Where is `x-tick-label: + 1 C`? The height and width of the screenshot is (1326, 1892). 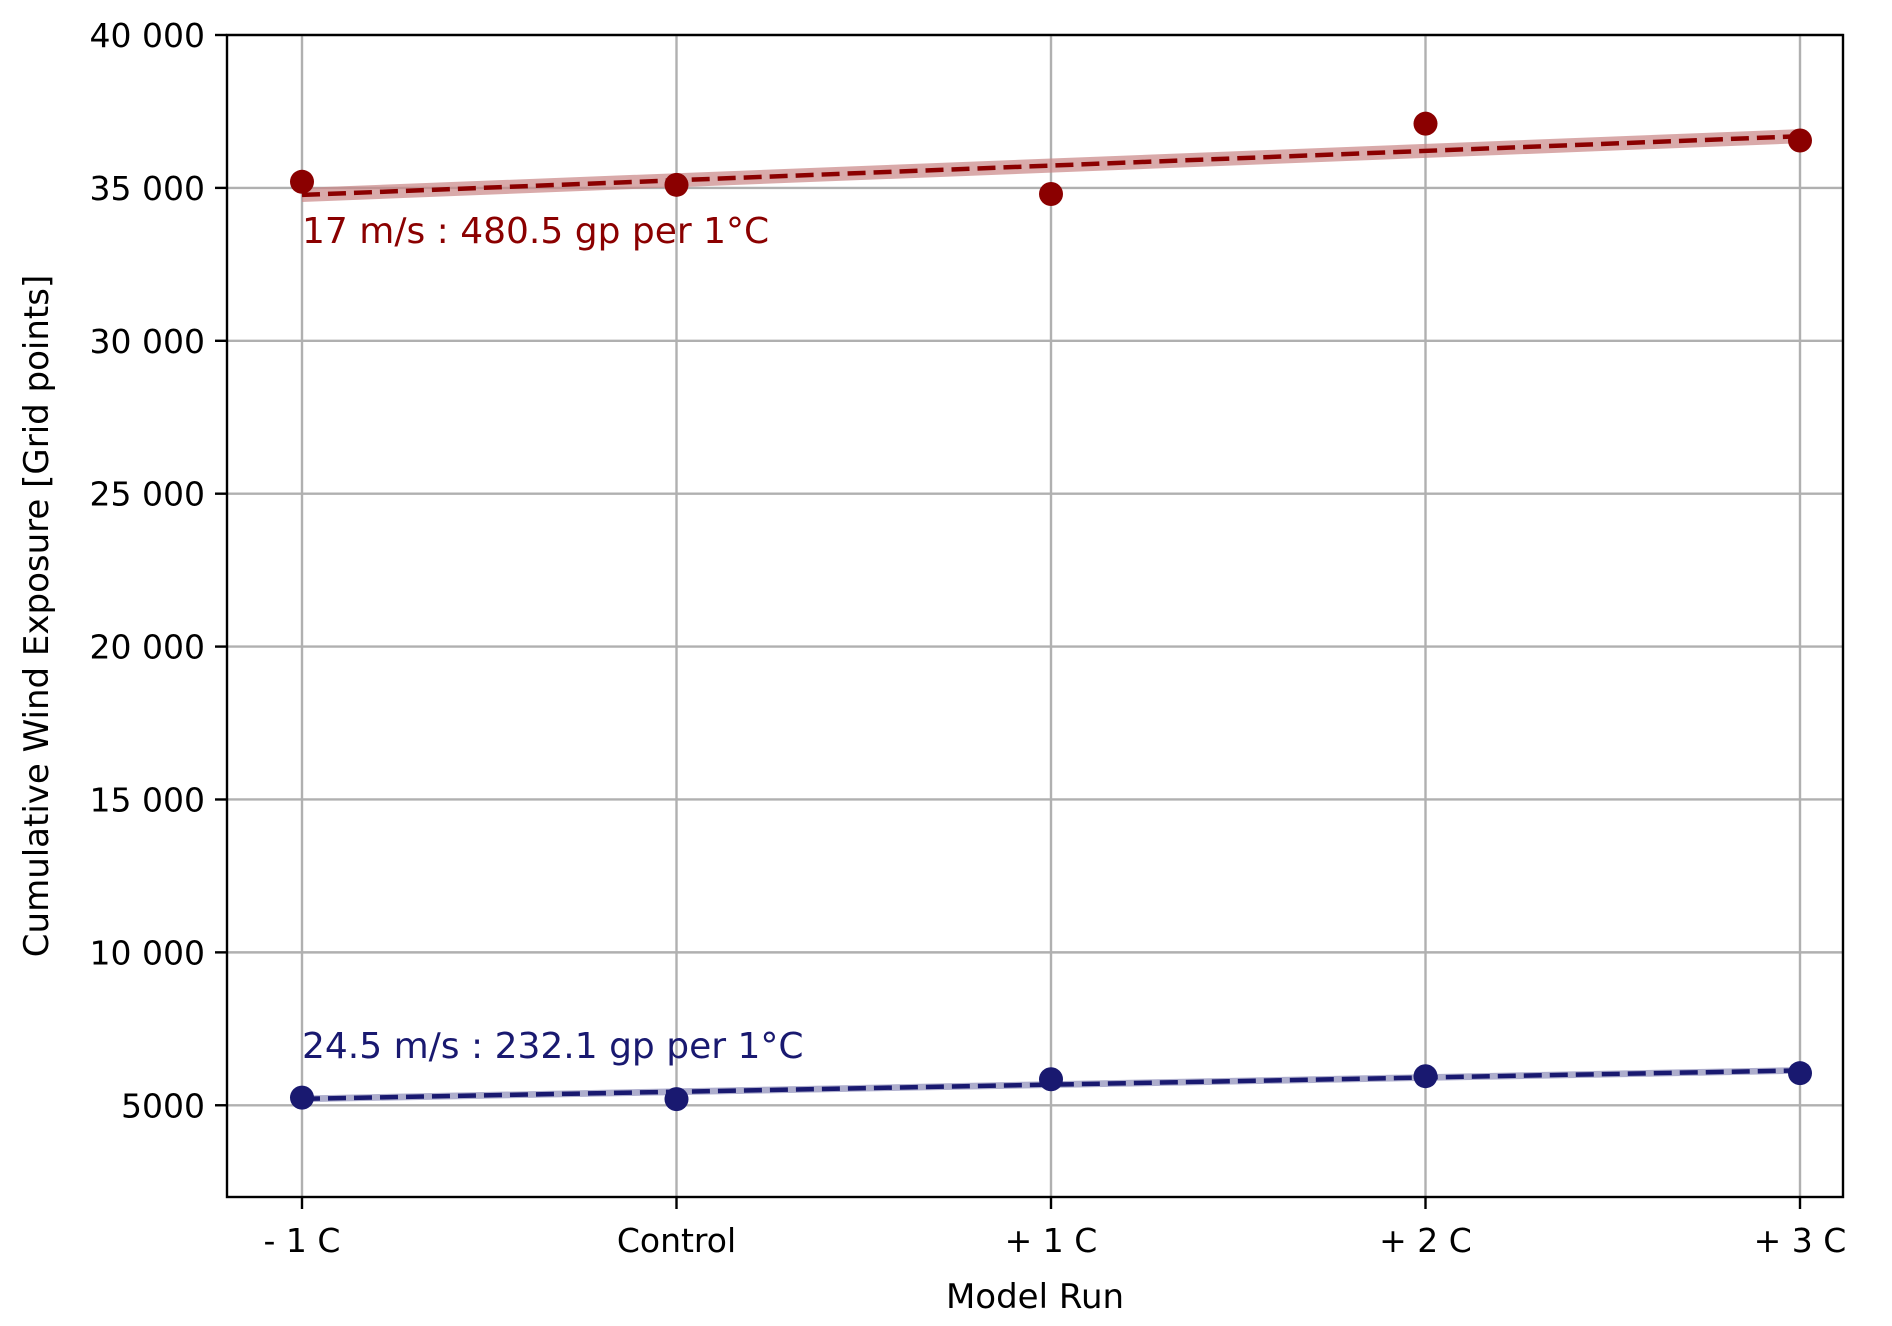
x-tick-label: + 1 C is located at coordinates (1051, 1240).